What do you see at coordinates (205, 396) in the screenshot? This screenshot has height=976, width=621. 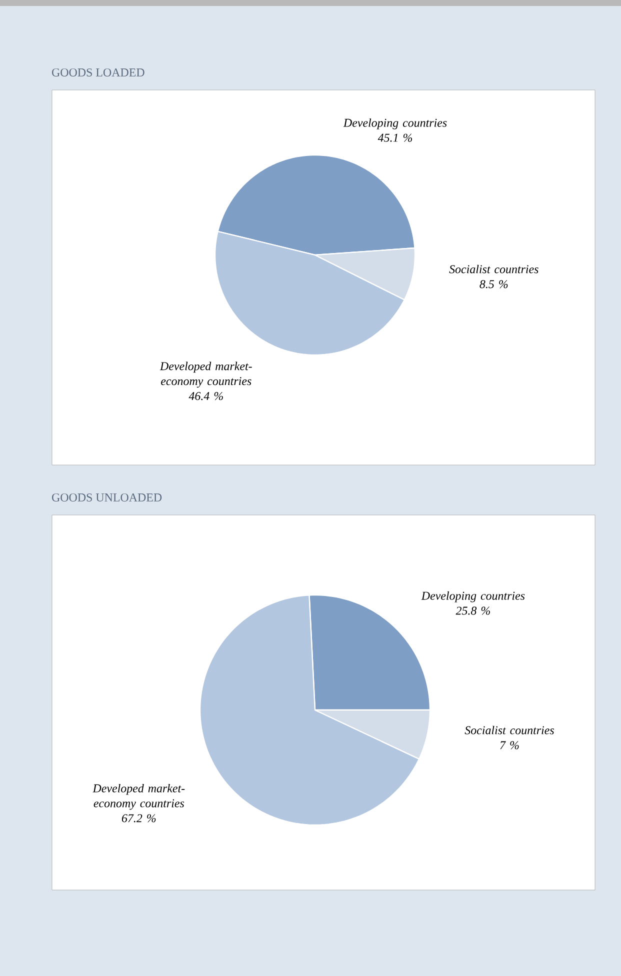 I see `data-label: 46.4 %` at bounding box center [205, 396].